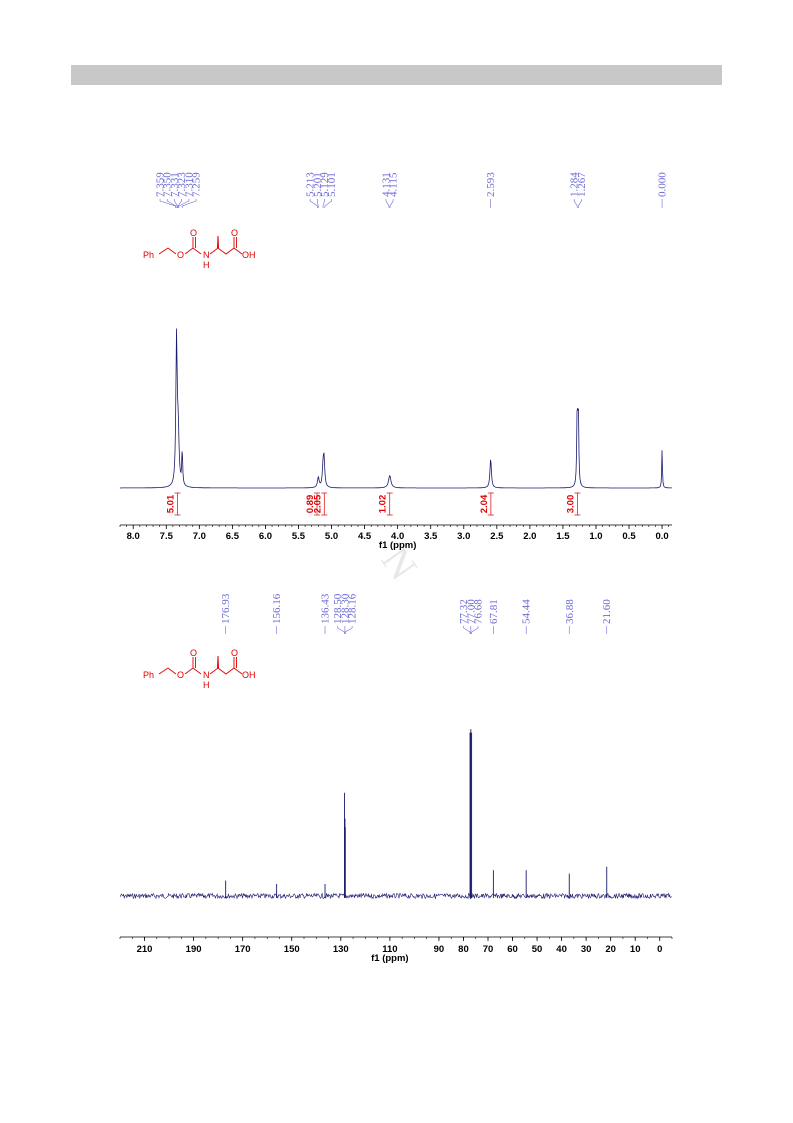 The height and width of the screenshot is (1123, 793). Describe the element at coordinates (206, 685) in the screenshot. I see `h-label-c13: H` at that location.